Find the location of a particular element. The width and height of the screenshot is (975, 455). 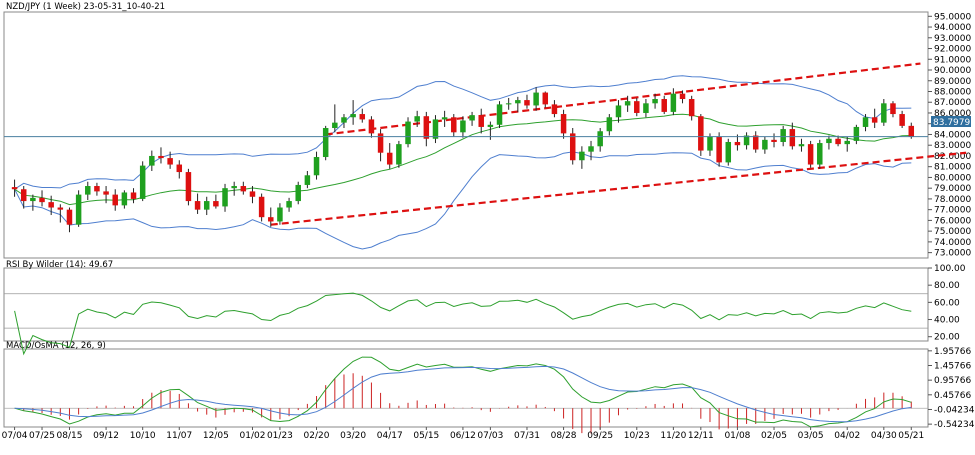

date-tick-label: 02/05 is located at coordinates (774, 436).